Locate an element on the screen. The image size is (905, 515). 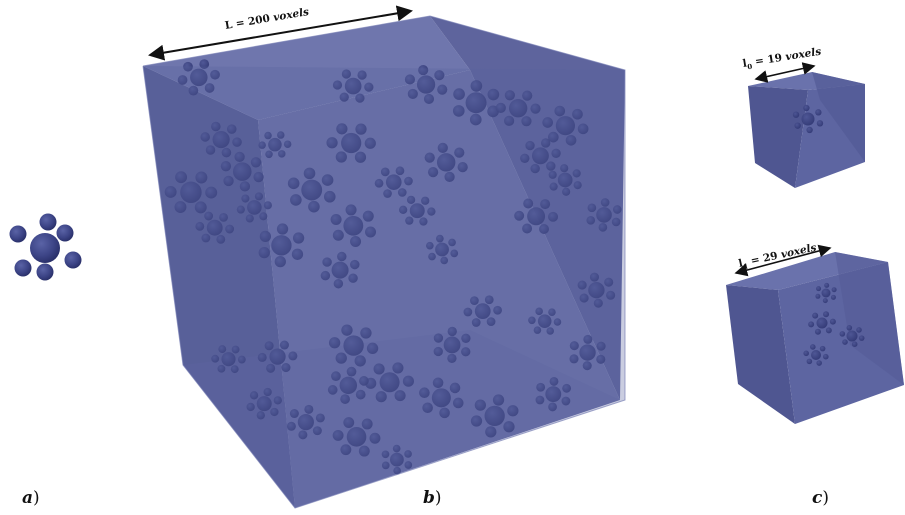
panel-label-a: a) is located at coordinates (31, 498).